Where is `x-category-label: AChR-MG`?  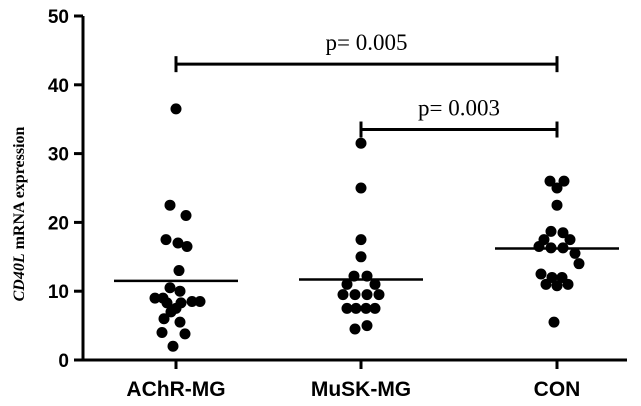
x-category-label: AChR-MG is located at coordinates (175, 389).